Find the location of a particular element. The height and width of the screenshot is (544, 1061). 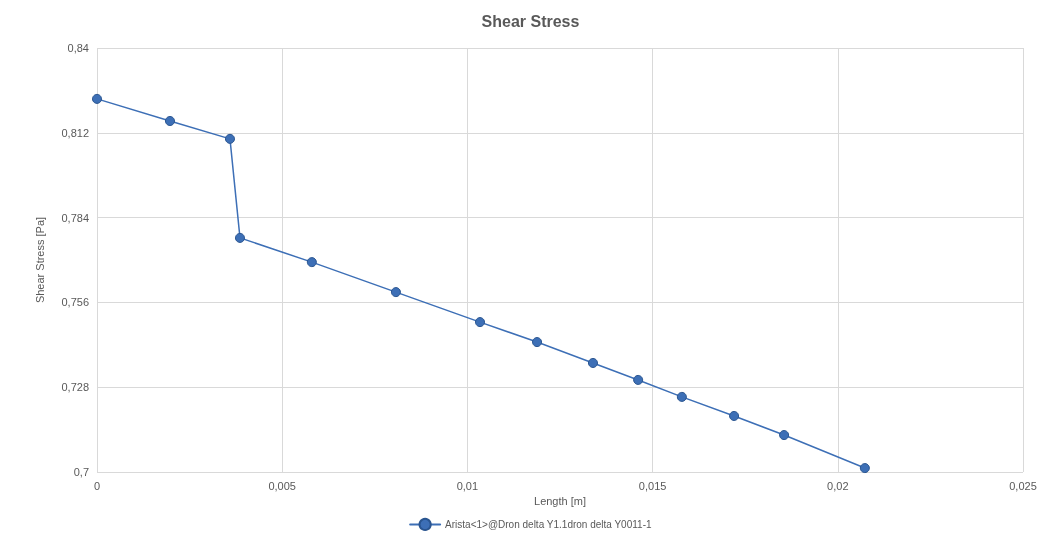

x-tick-label: 0,015 is located at coordinates (652, 485).